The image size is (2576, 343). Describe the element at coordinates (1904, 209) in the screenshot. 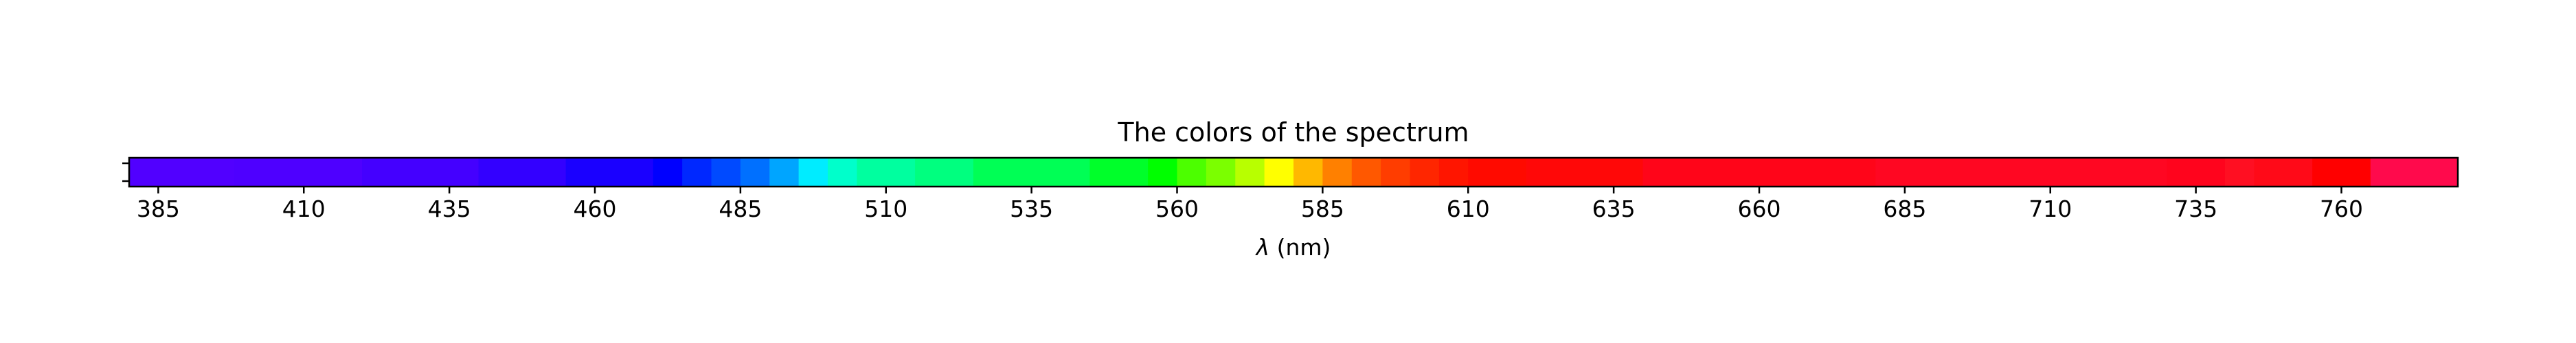

I see `x-tick-label-685: 685` at that location.